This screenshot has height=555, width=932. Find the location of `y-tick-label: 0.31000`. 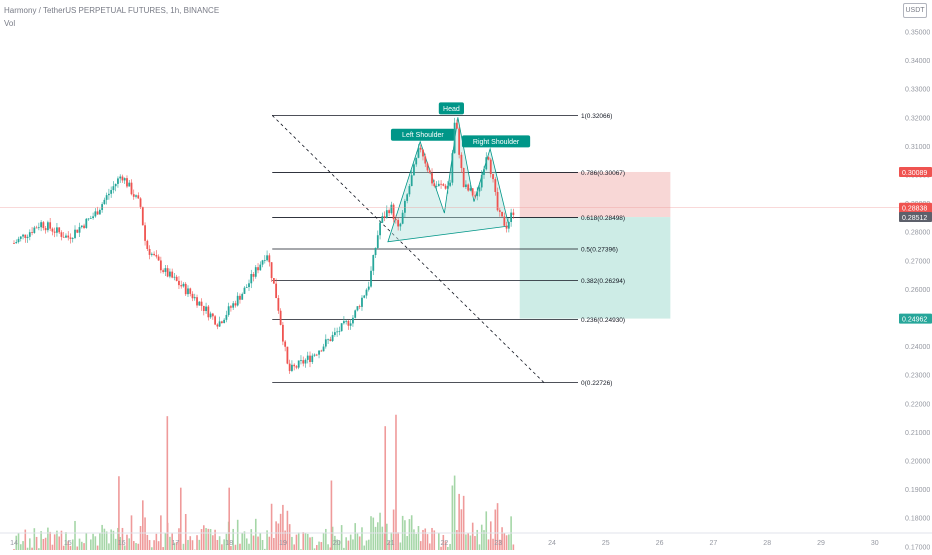

y-tick-label: 0.31000 is located at coordinates (917, 147).